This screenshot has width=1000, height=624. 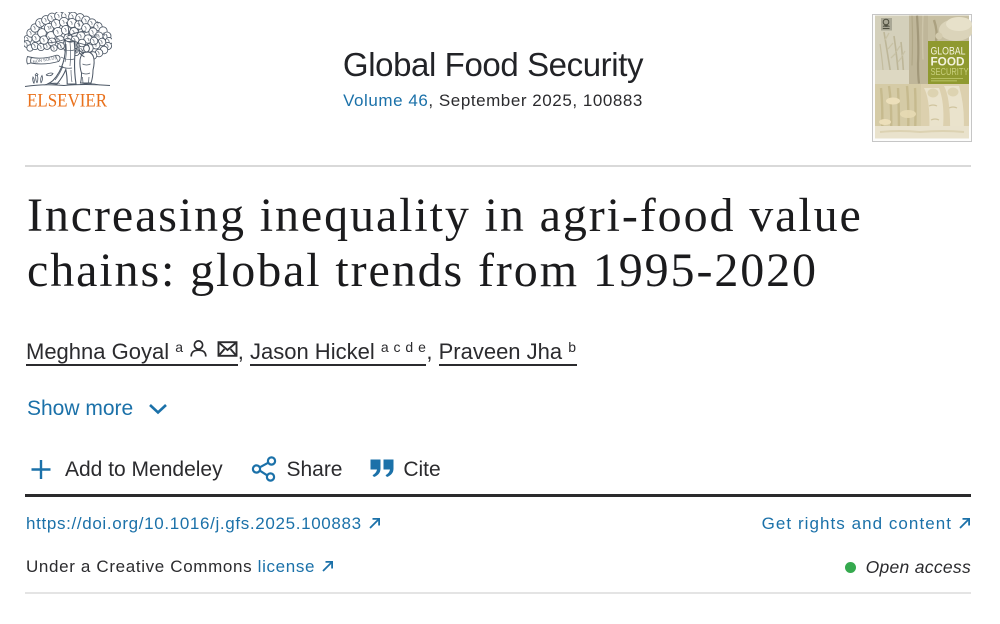 I want to click on svg-text: ELSEVIER, so click(x=67, y=101).